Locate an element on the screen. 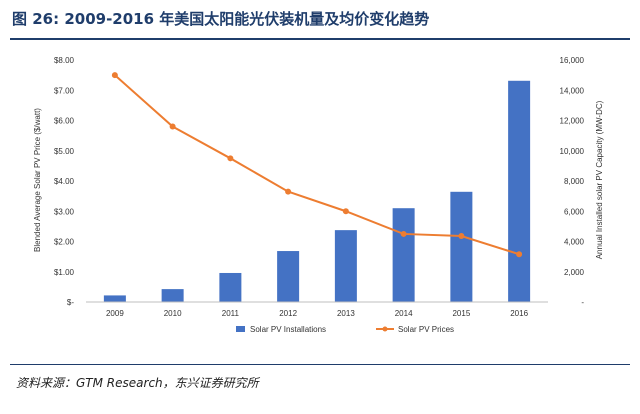  bar-2016 is located at coordinates (519, 191).